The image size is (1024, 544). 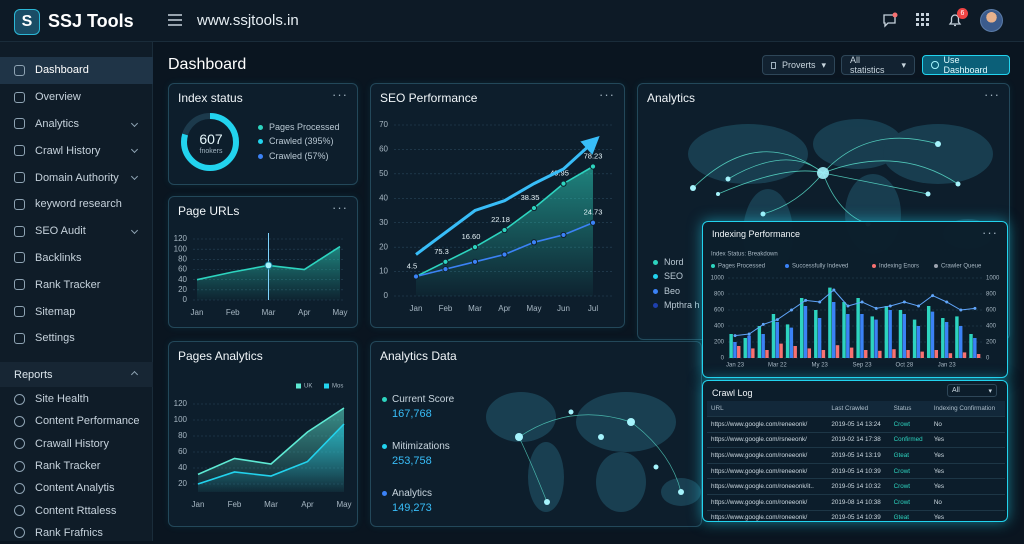 What do you see at coordinates (858, 487) in the screenshot?
I see `table-cell: 2019-05 14 10:32` at bounding box center [858, 487].